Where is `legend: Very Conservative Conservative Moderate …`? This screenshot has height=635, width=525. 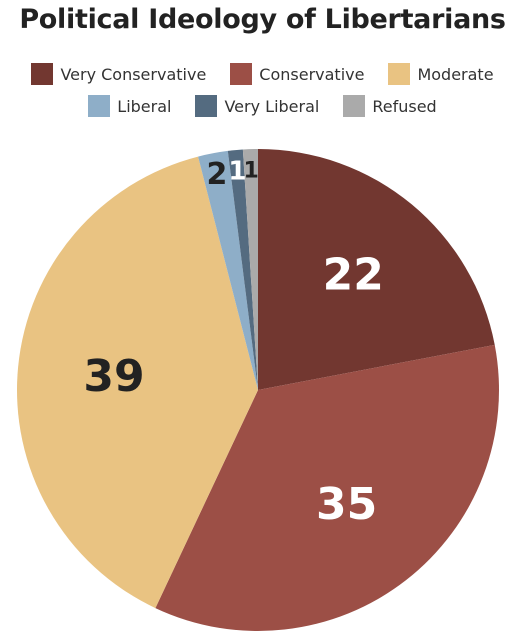 legend: Very Conservative Conservative Moderate … is located at coordinates (262, 90).